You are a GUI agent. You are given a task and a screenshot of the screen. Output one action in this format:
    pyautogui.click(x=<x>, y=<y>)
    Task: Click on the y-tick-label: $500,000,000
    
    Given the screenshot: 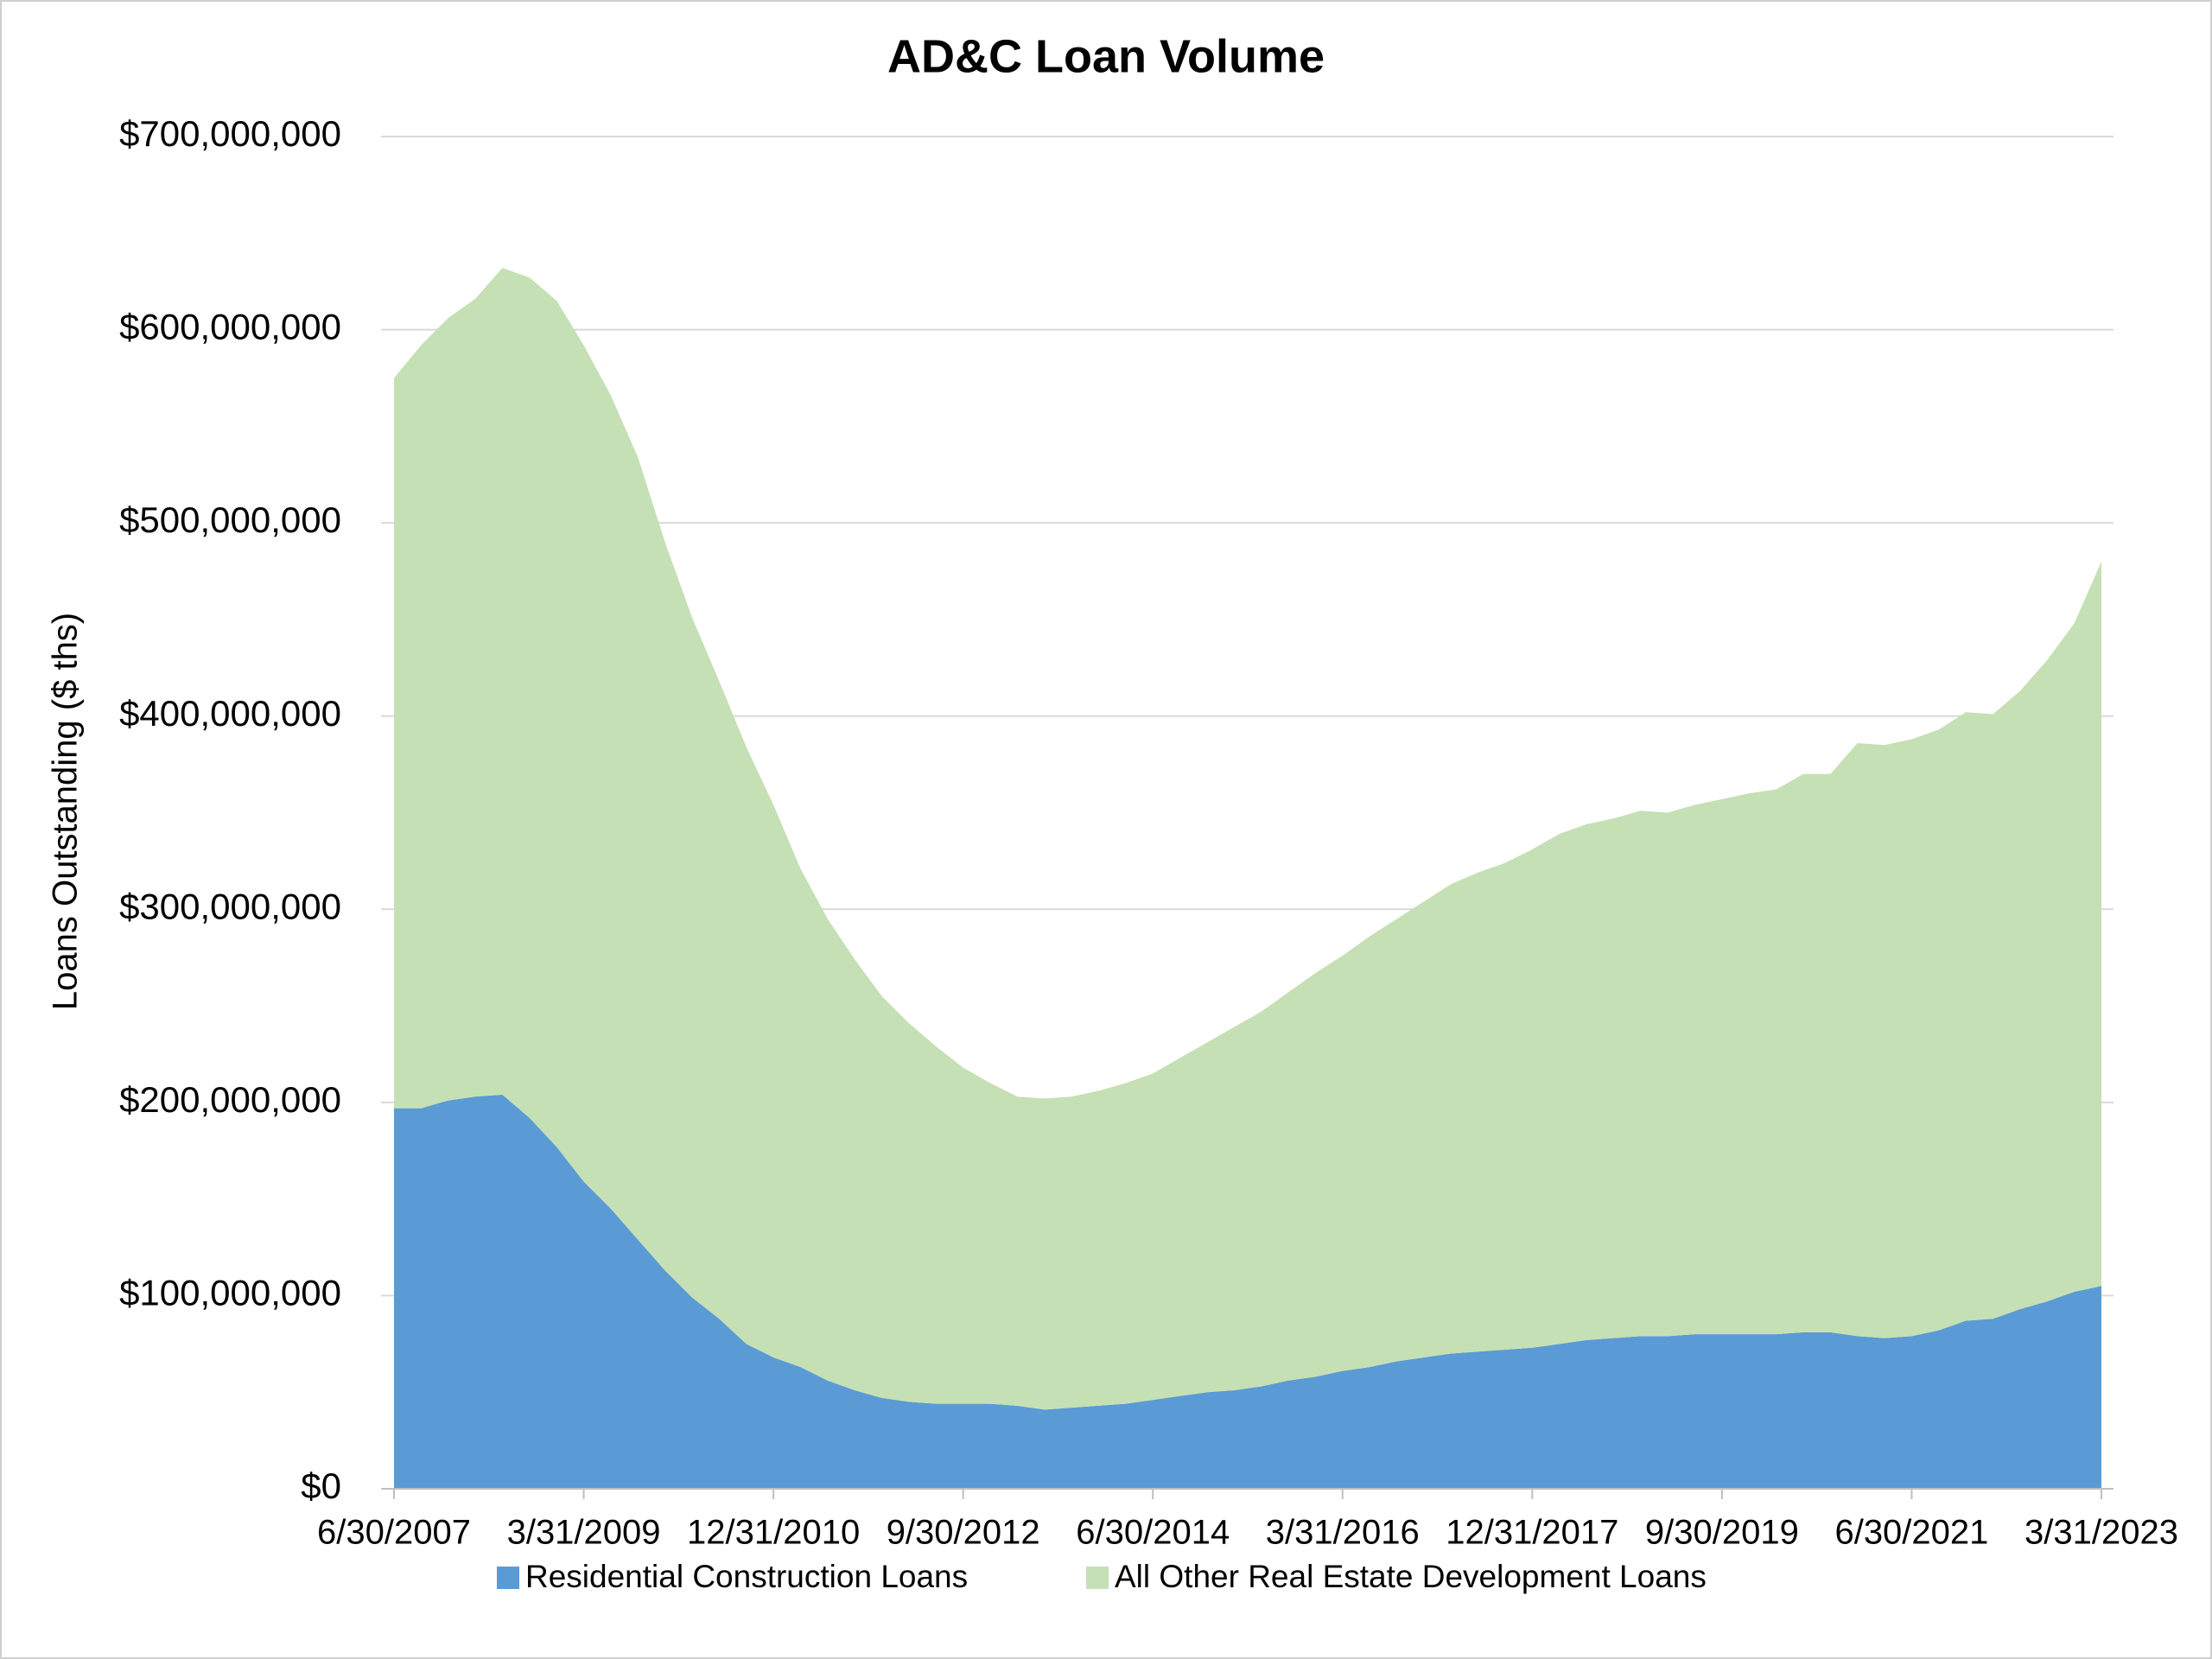 What is the action you would take?
    pyautogui.click(x=230, y=519)
    